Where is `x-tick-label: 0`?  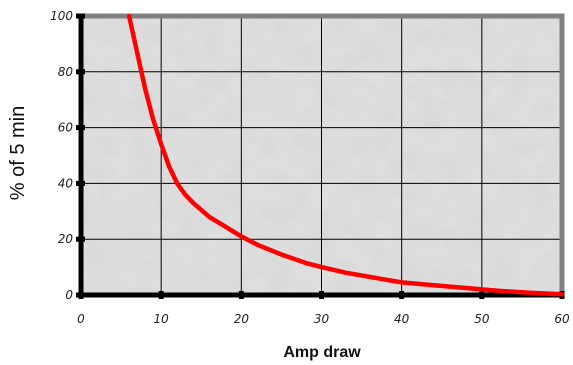 x-tick-label: 0 is located at coordinates (81, 319).